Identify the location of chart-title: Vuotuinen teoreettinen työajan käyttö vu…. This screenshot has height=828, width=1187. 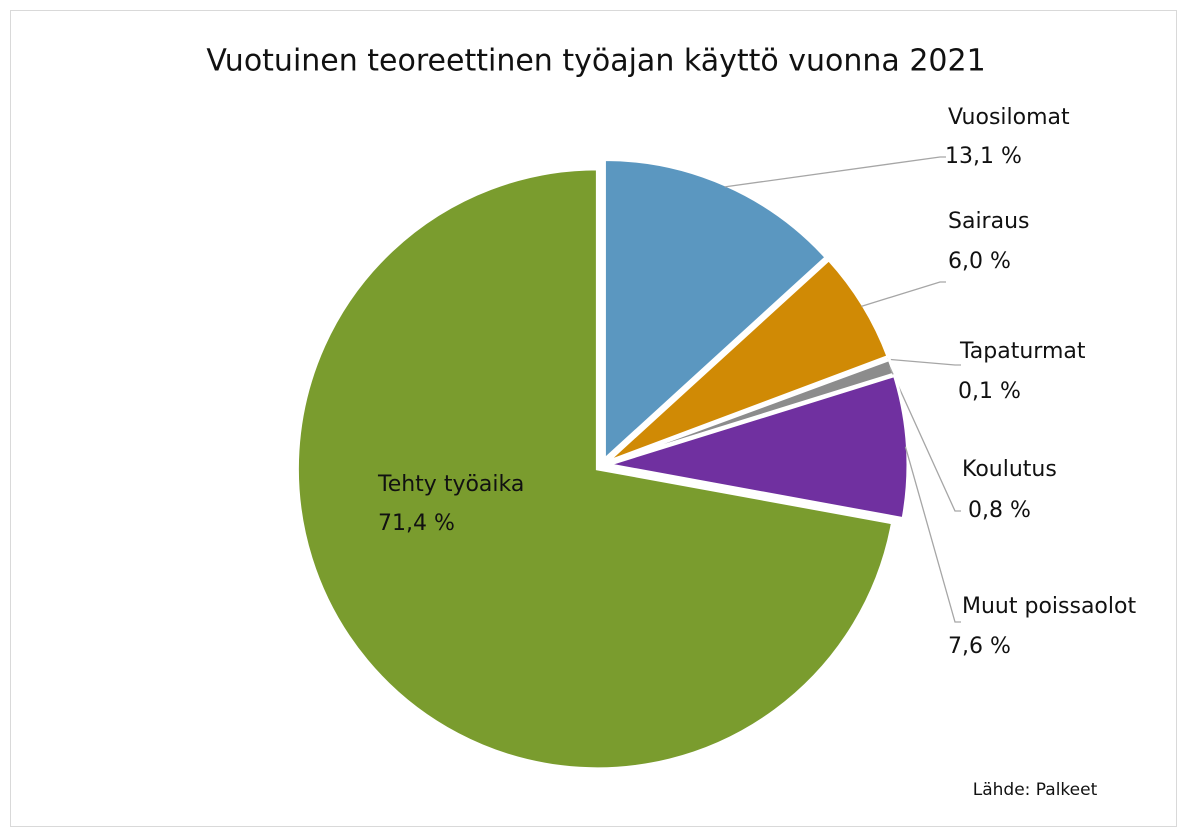
(595, 61).